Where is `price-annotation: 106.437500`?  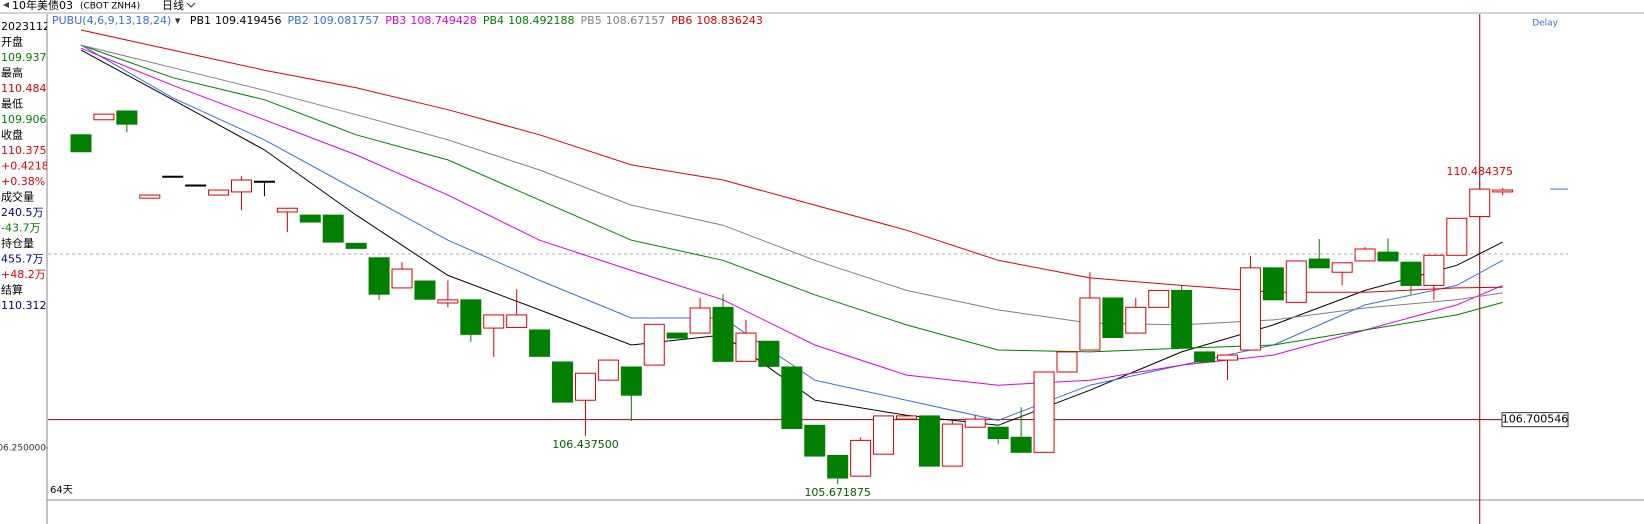
price-annotation: 106.437500 is located at coordinates (585, 444).